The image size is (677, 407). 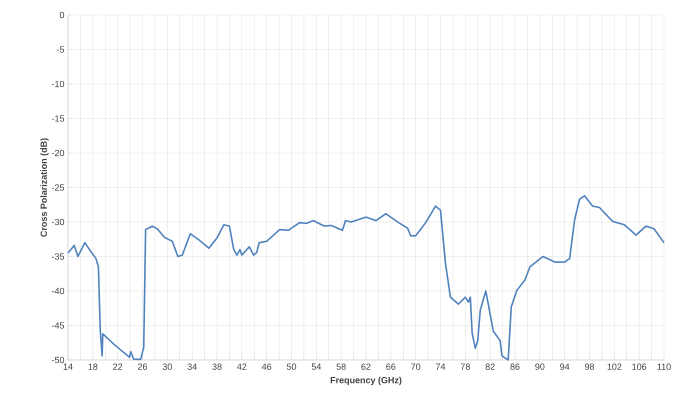 What do you see at coordinates (143, 367) in the screenshot?
I see `x-tick-label: 26` at bounding box center [143, 367].